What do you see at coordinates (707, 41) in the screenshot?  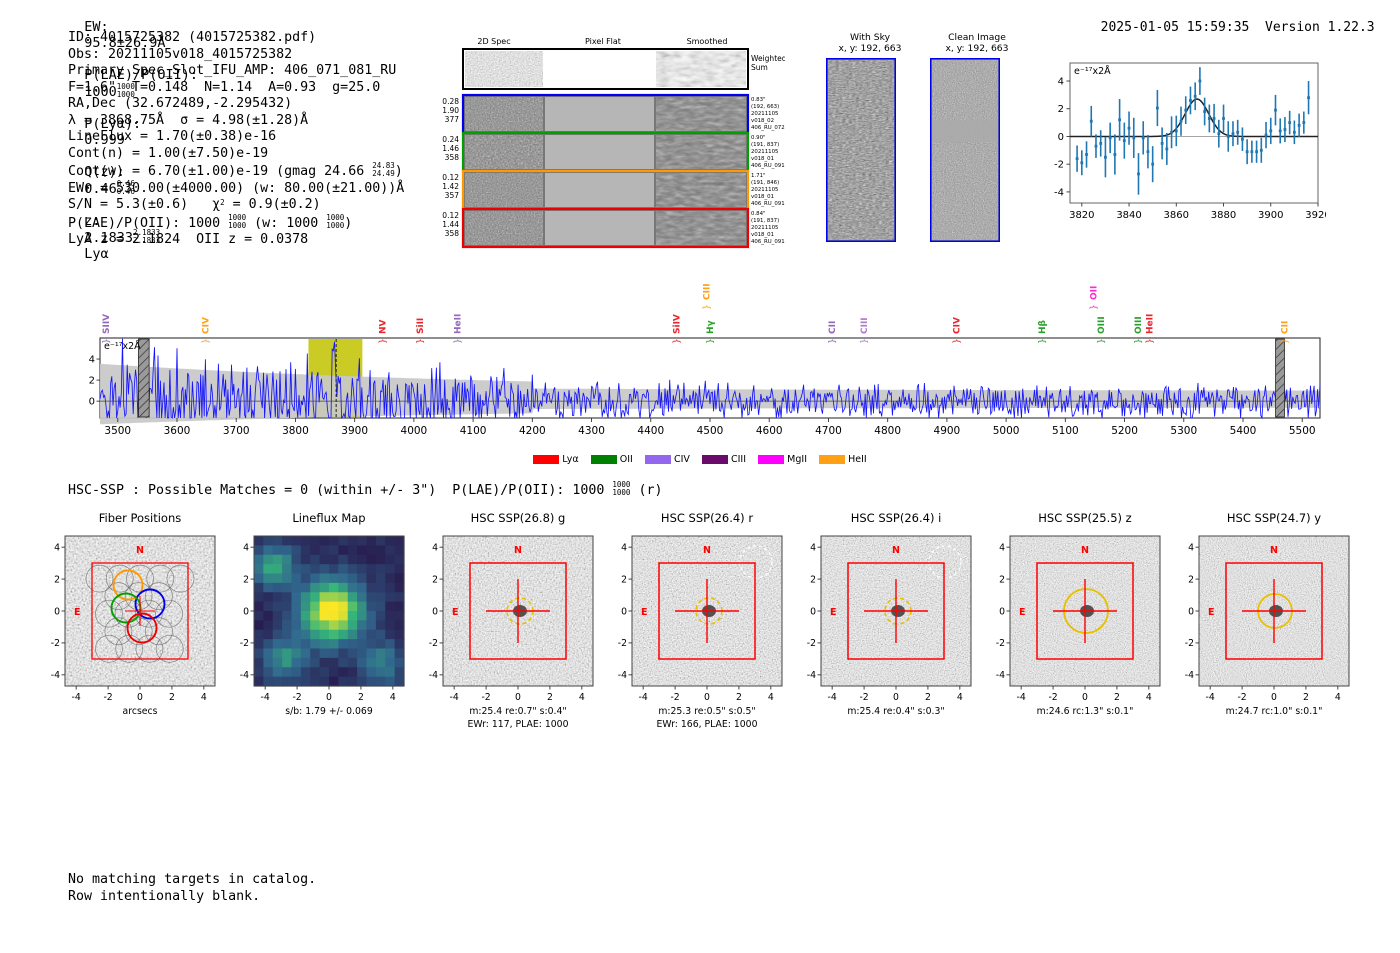 I see `svg-text: Smoothed` at bounding box center [707, 41].